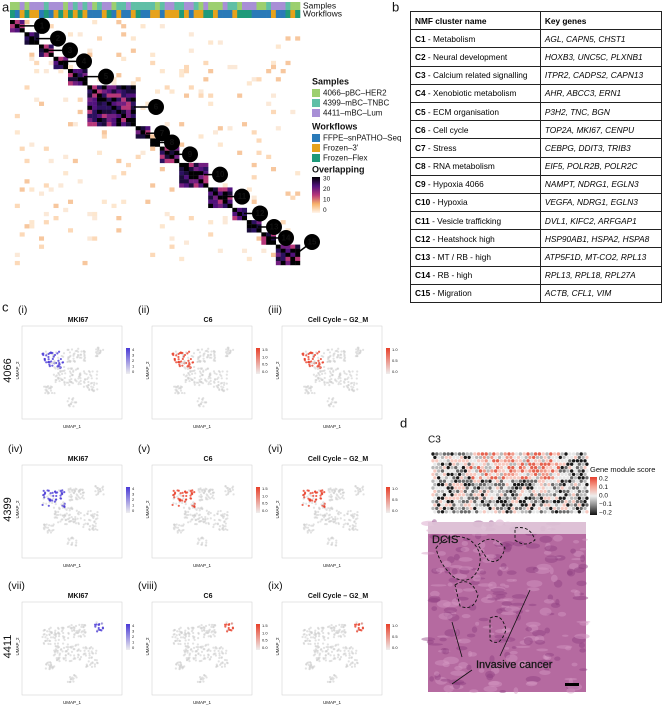 This screenshot has height=718, width=667. What do you see at coordinates (274, 227) in the screenshot?
I see `cluster-number: 13` at bounding box center [274, 227].